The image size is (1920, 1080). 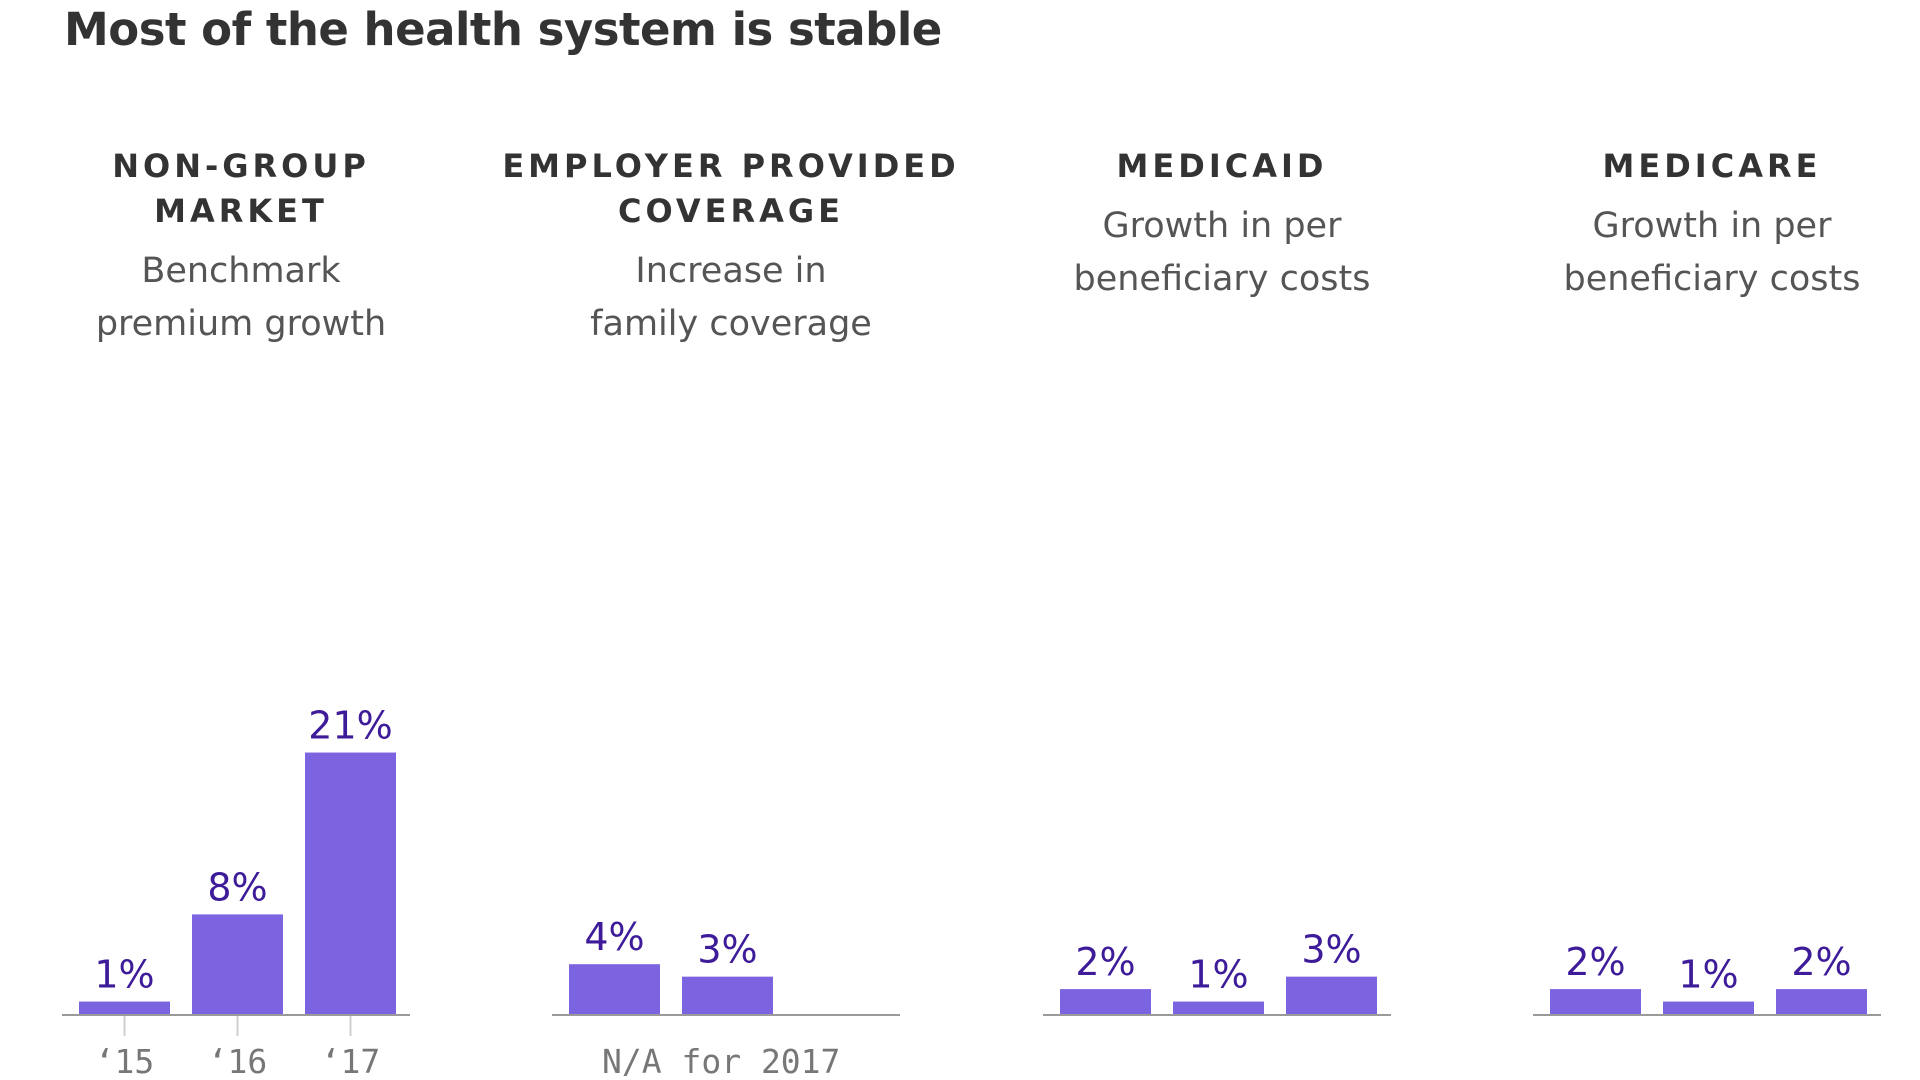 What do you see at coordinates (731, 166) in the screenshot?
I see `panel-title-line: EMPLOYER PROVIDED` at bounding box center [731, 166].